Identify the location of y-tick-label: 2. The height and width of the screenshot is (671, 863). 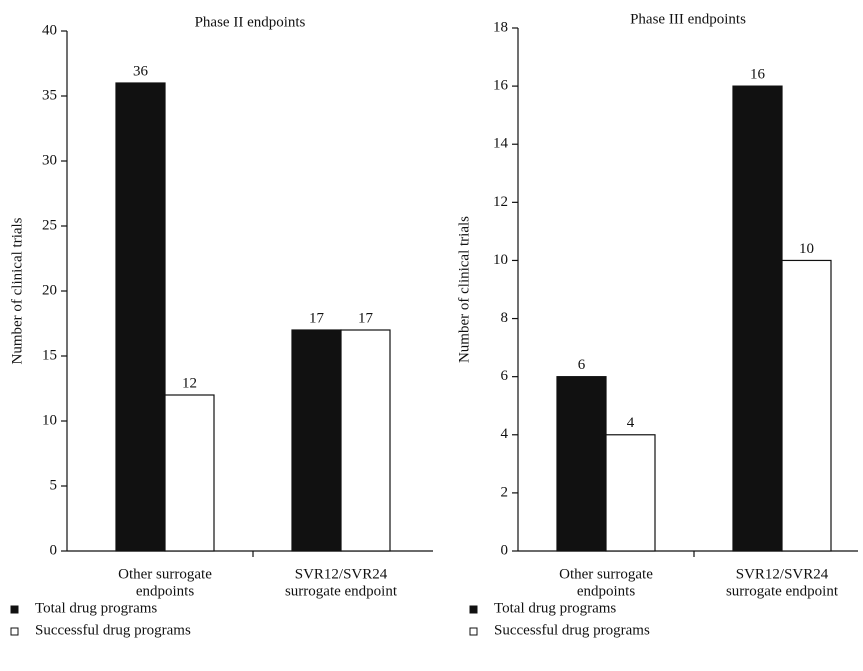
(505, 492).